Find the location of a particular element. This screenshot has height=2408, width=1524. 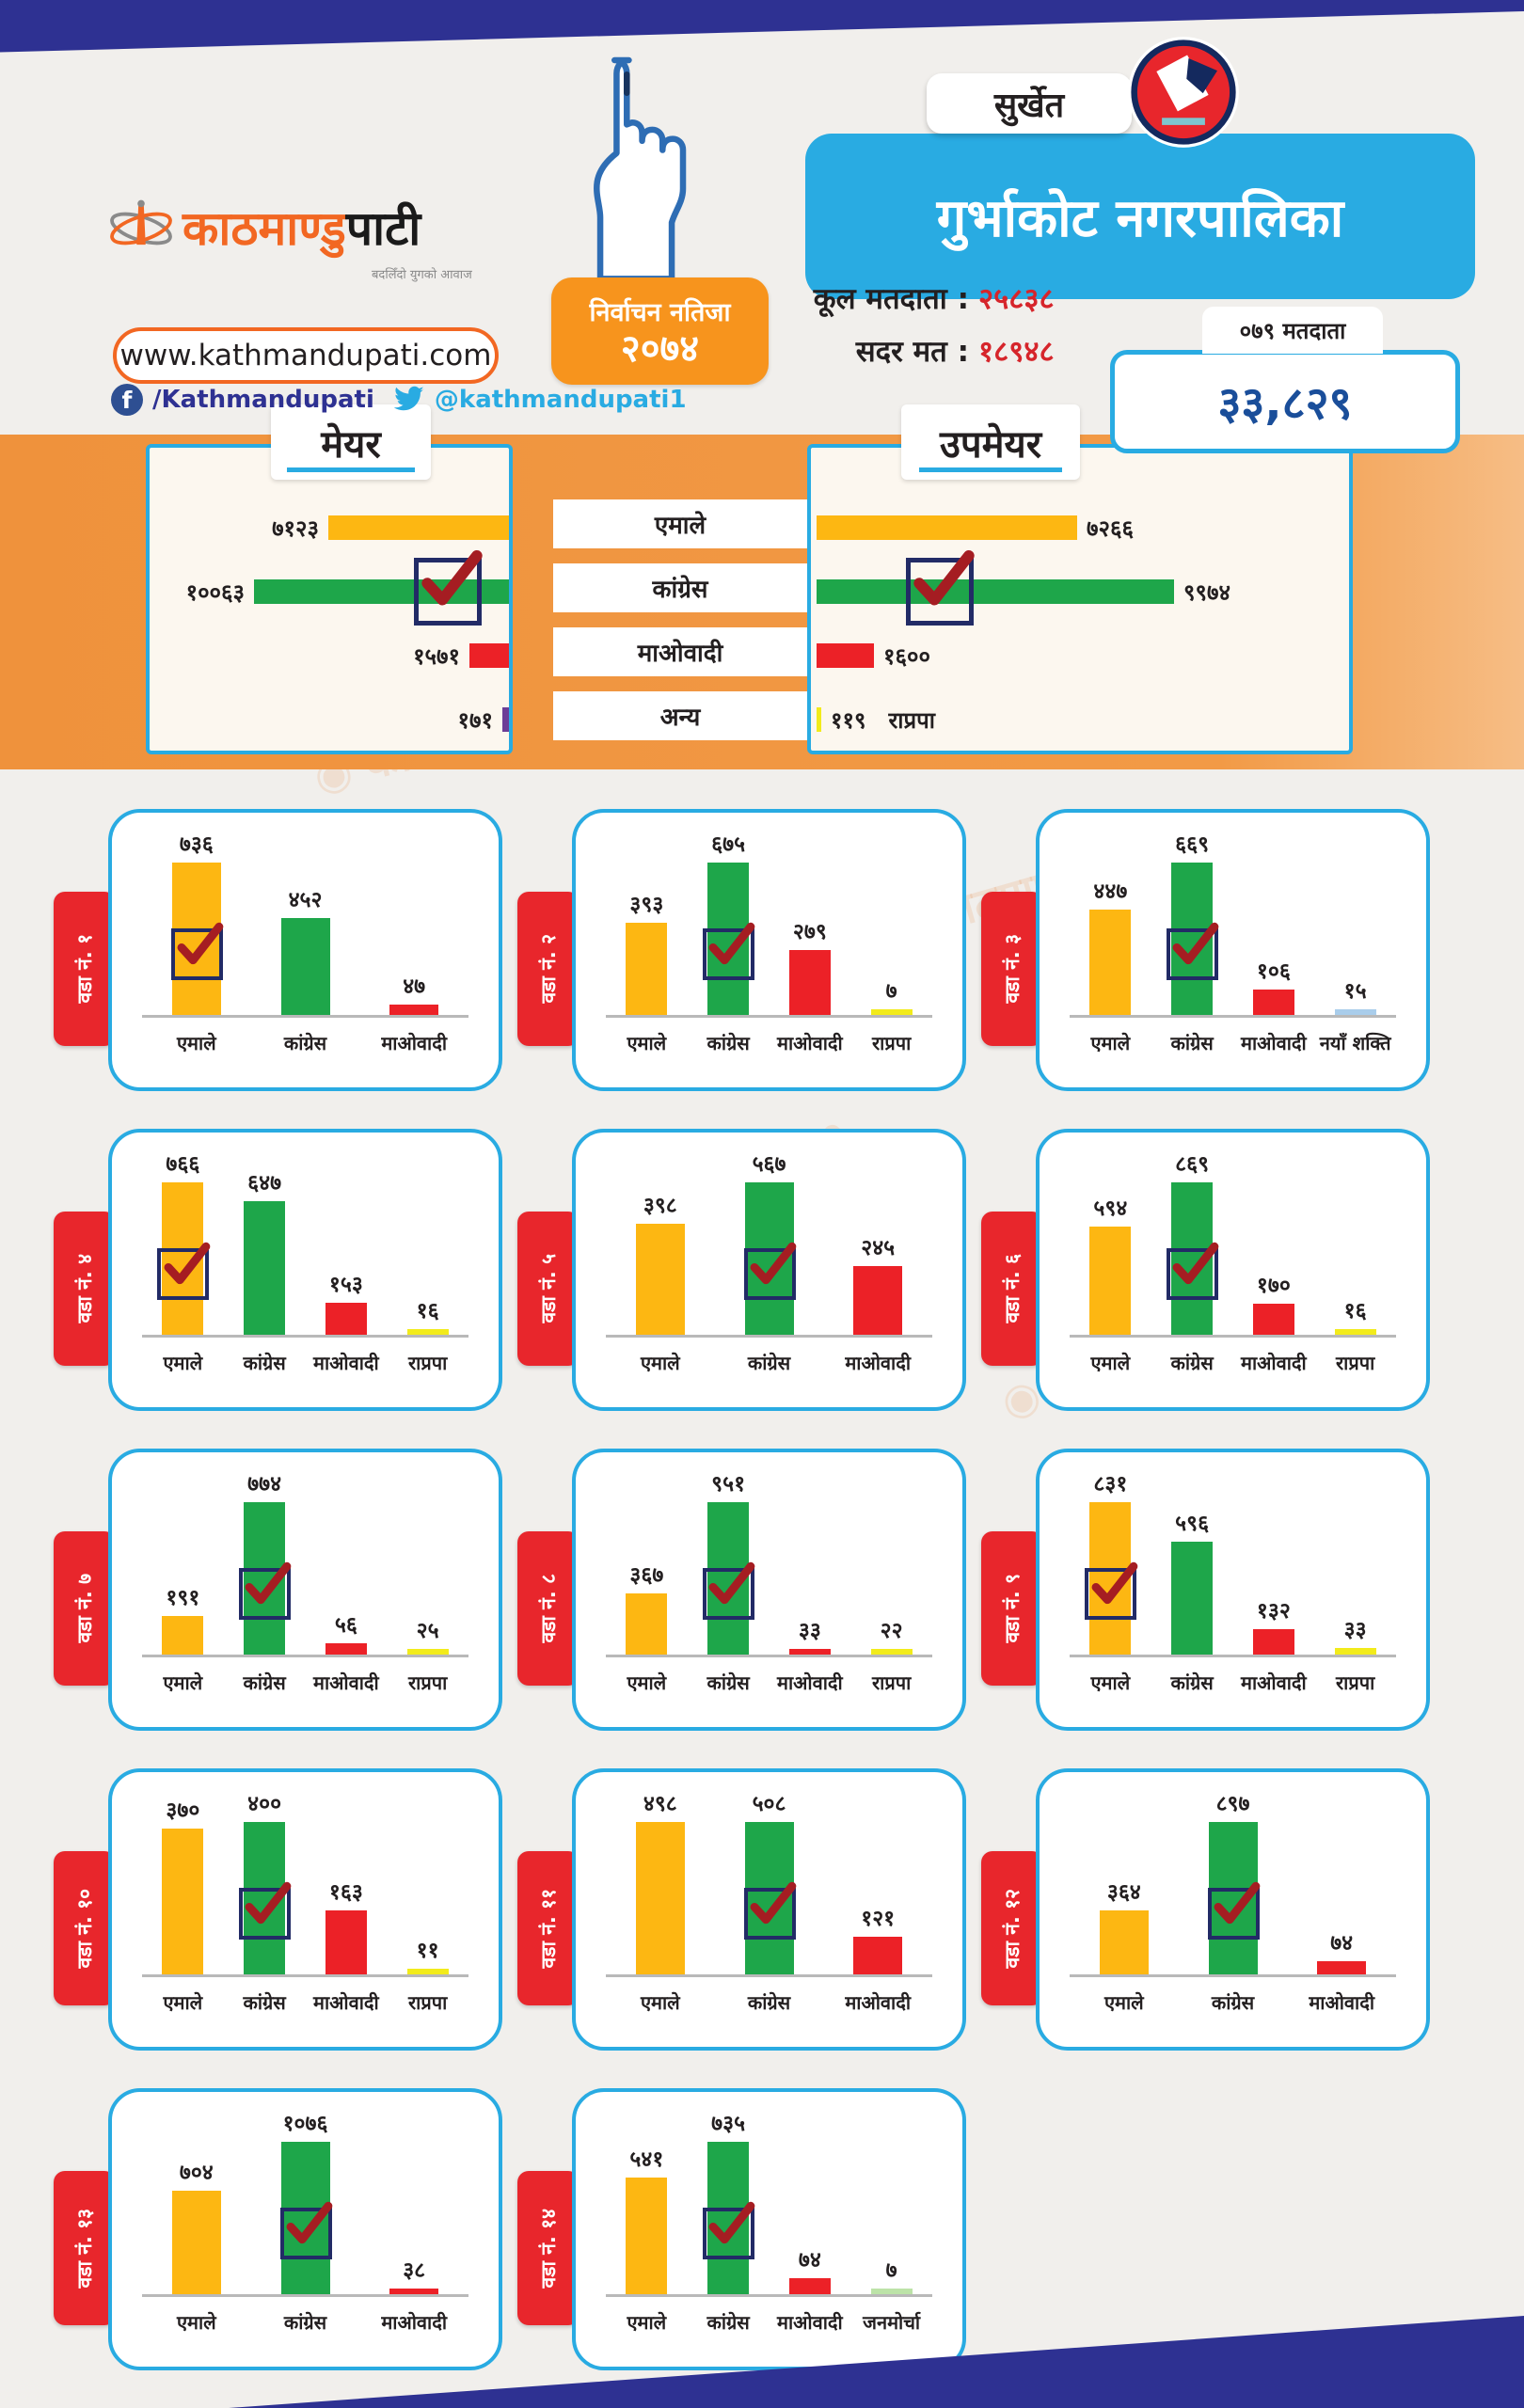

h-bar-row: ७२६६ is located at coordinates (1080, 528).